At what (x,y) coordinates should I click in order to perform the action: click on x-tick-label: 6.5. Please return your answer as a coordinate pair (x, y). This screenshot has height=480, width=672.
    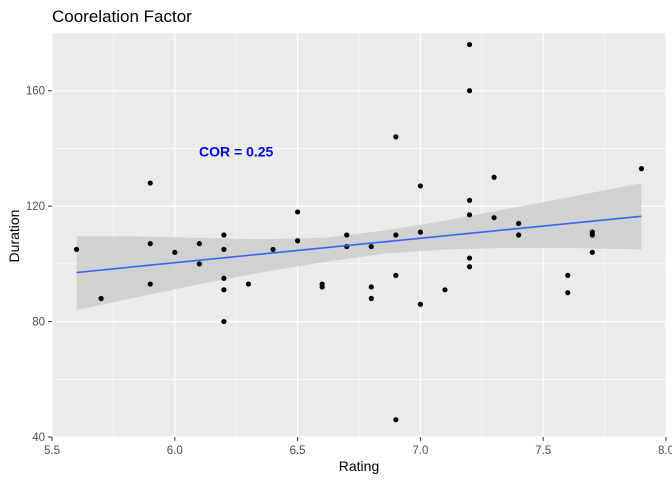
    Looking at the image, I should click on (298, 451).